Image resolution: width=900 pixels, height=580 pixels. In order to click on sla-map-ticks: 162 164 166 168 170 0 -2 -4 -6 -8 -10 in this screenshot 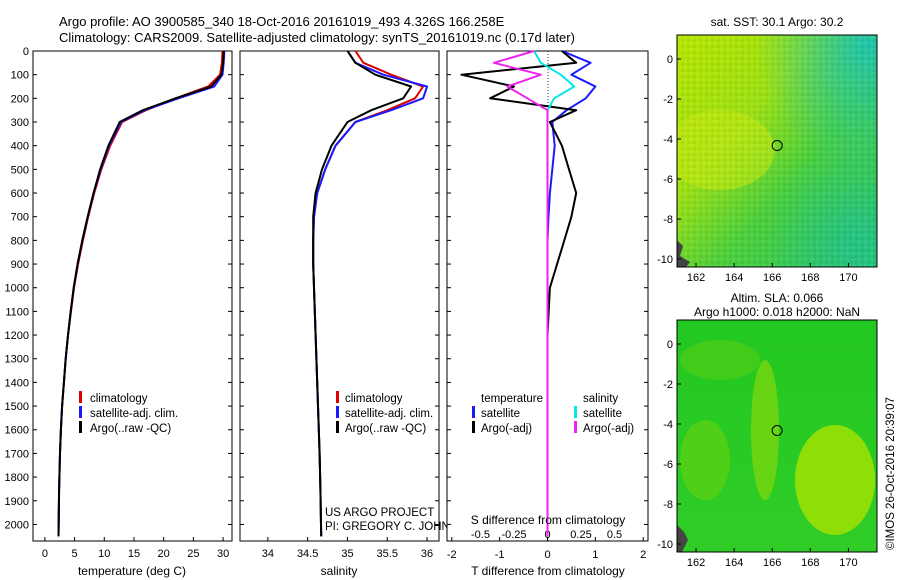, I will do `click(757, 454)`.